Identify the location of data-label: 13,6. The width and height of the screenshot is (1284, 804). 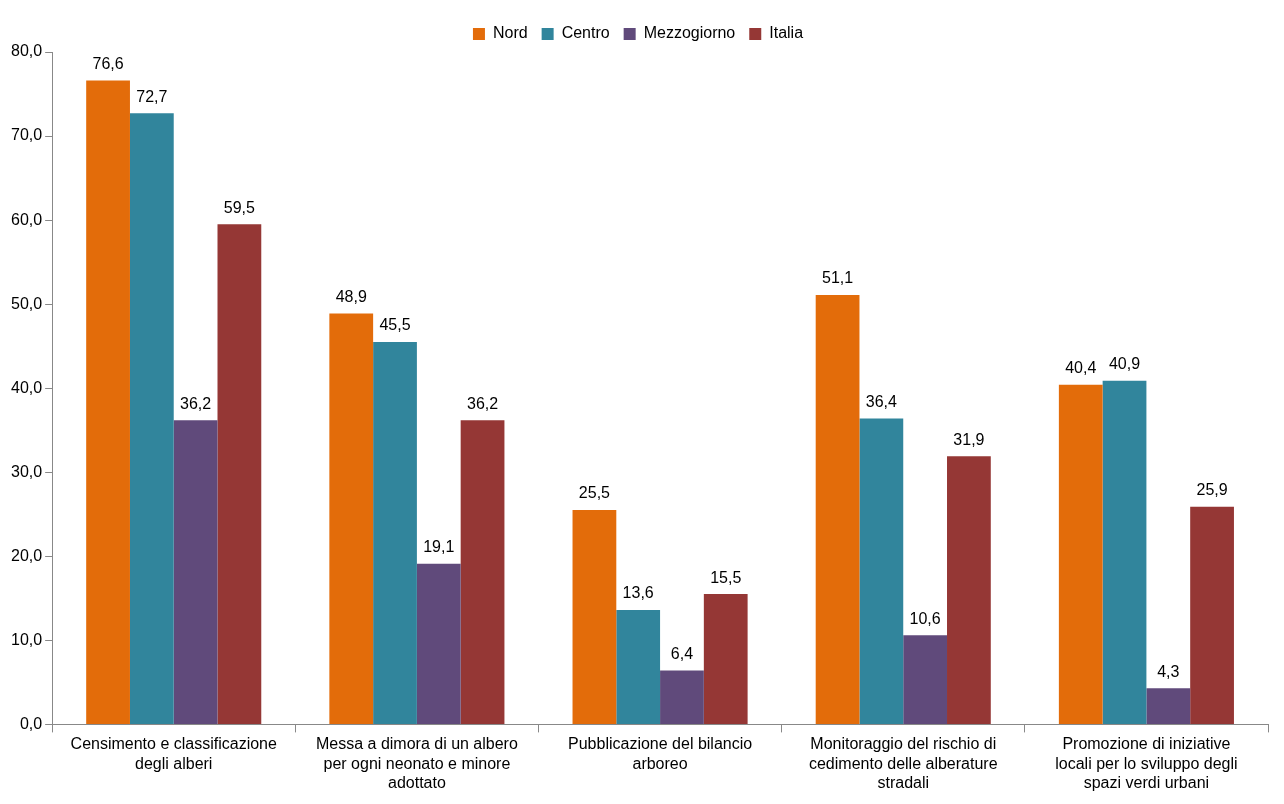
(638, 593).